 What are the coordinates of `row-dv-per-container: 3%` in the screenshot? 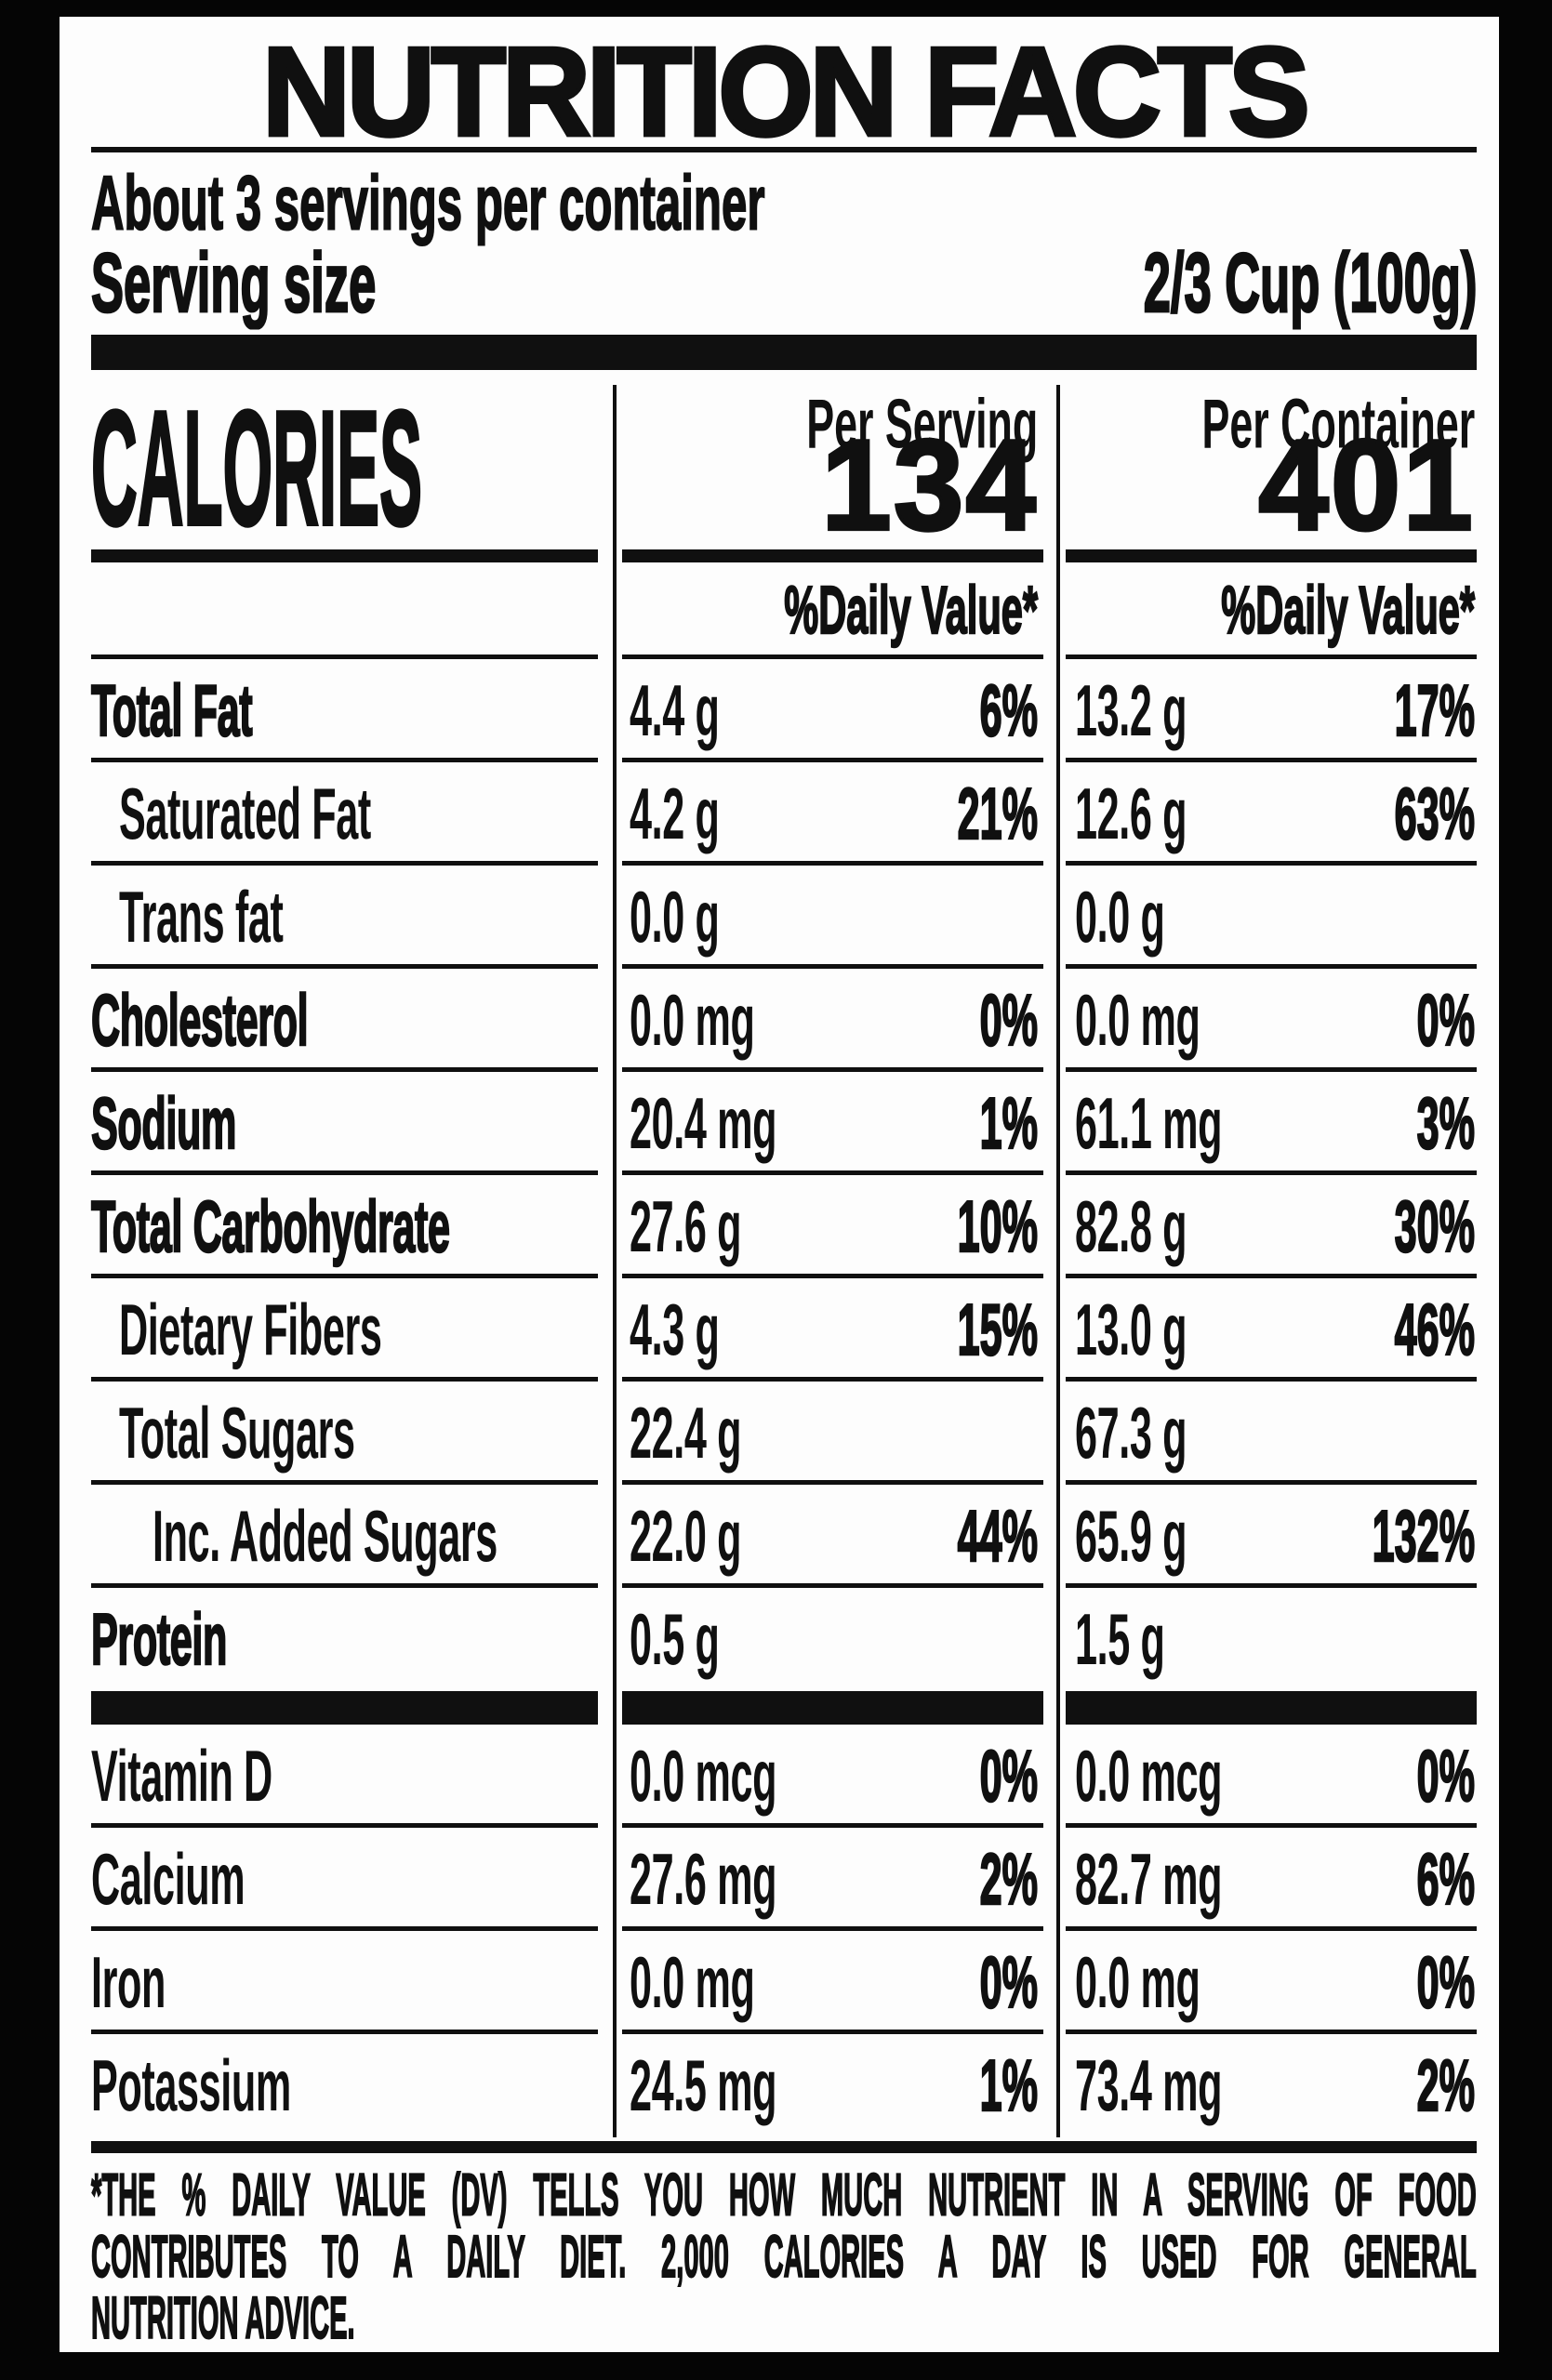 It's located at (1446, 1123).